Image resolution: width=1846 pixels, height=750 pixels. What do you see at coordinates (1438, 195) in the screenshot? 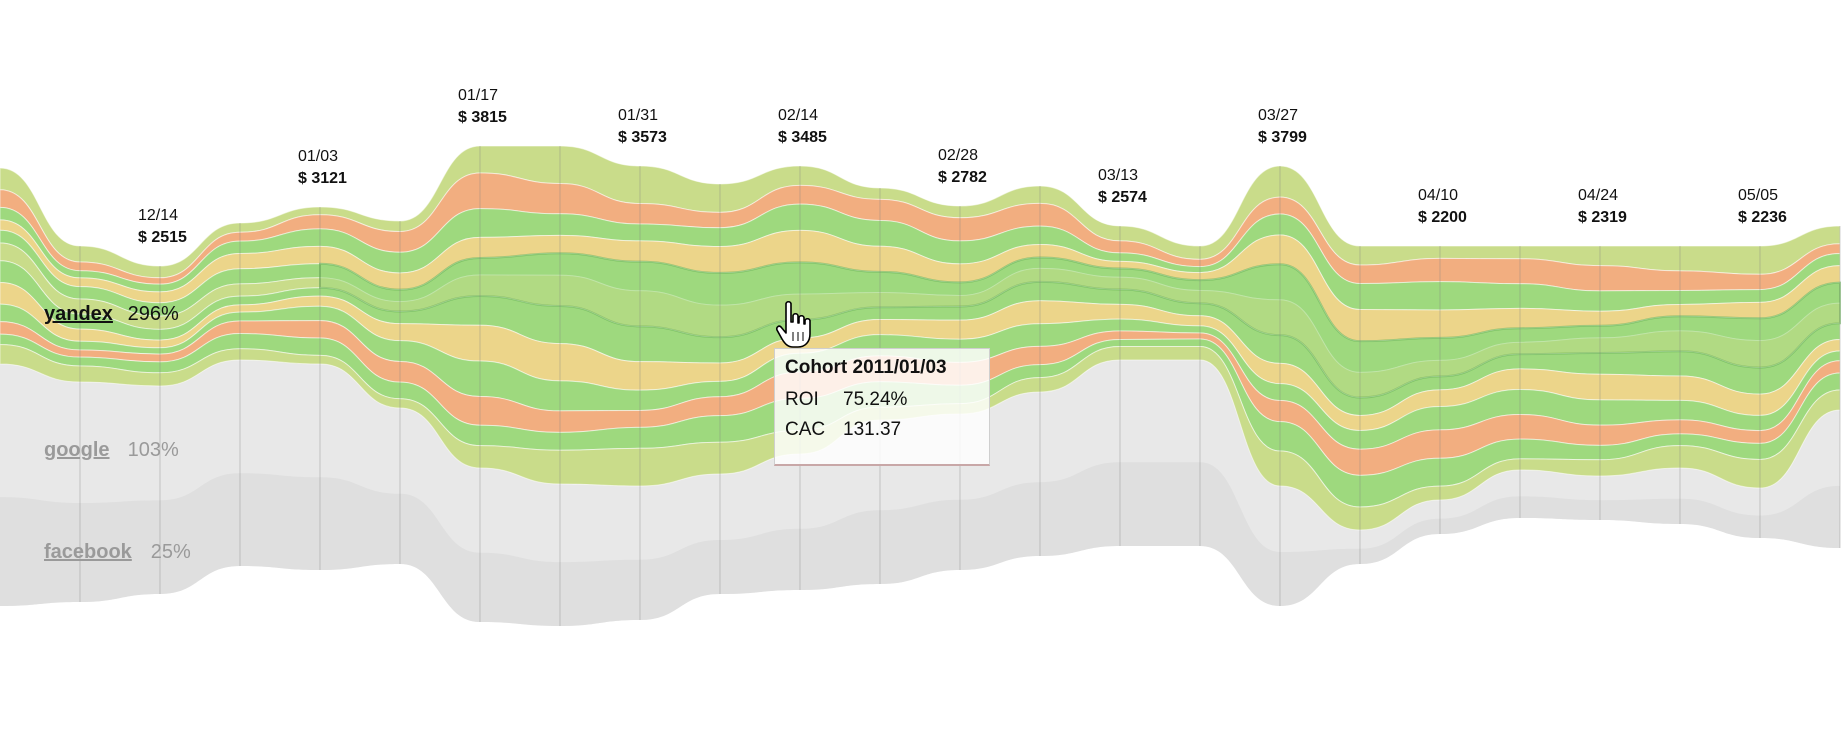
I see `period-date-label: 04/10` at bounding box center [1438, 195].